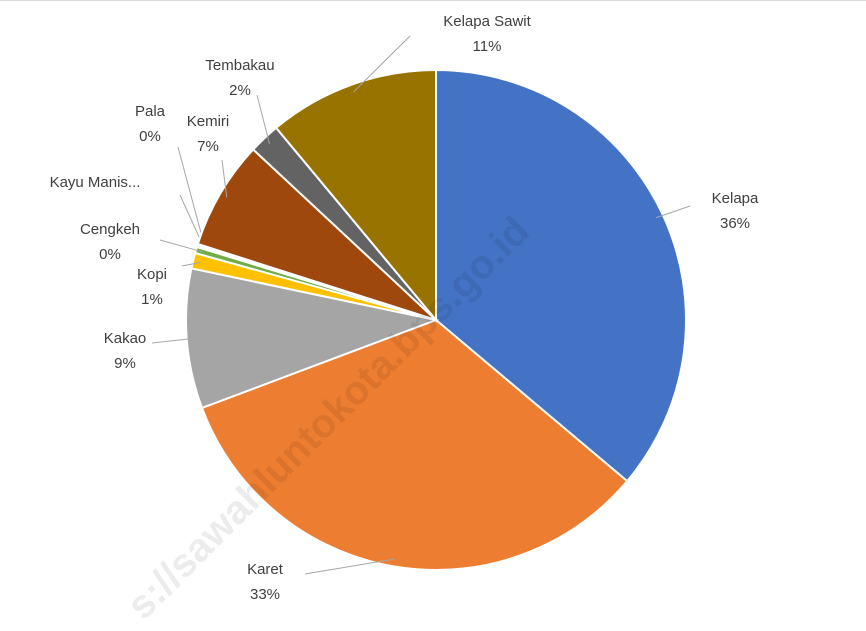  What do you see at coordinates (208, 121) in the screenshot?
I see `category-label: Kemiri` at bounding box center [208, 121].